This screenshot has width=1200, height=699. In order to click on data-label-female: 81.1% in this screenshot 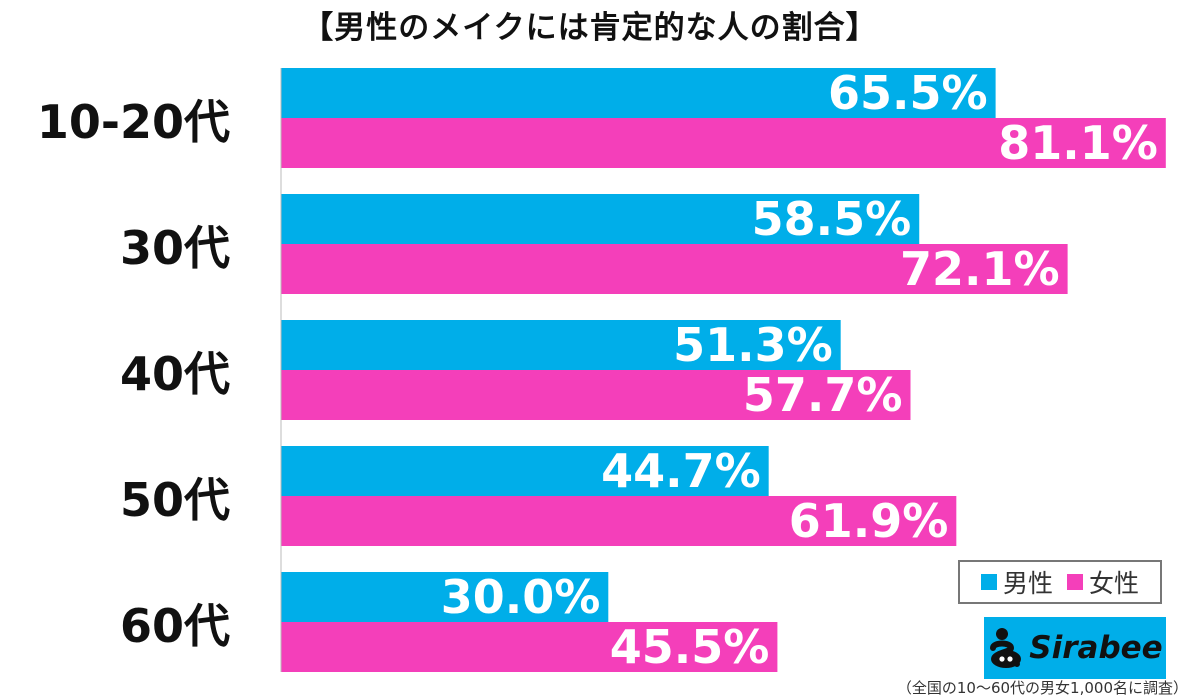, I will do `click(1078, 143)`.